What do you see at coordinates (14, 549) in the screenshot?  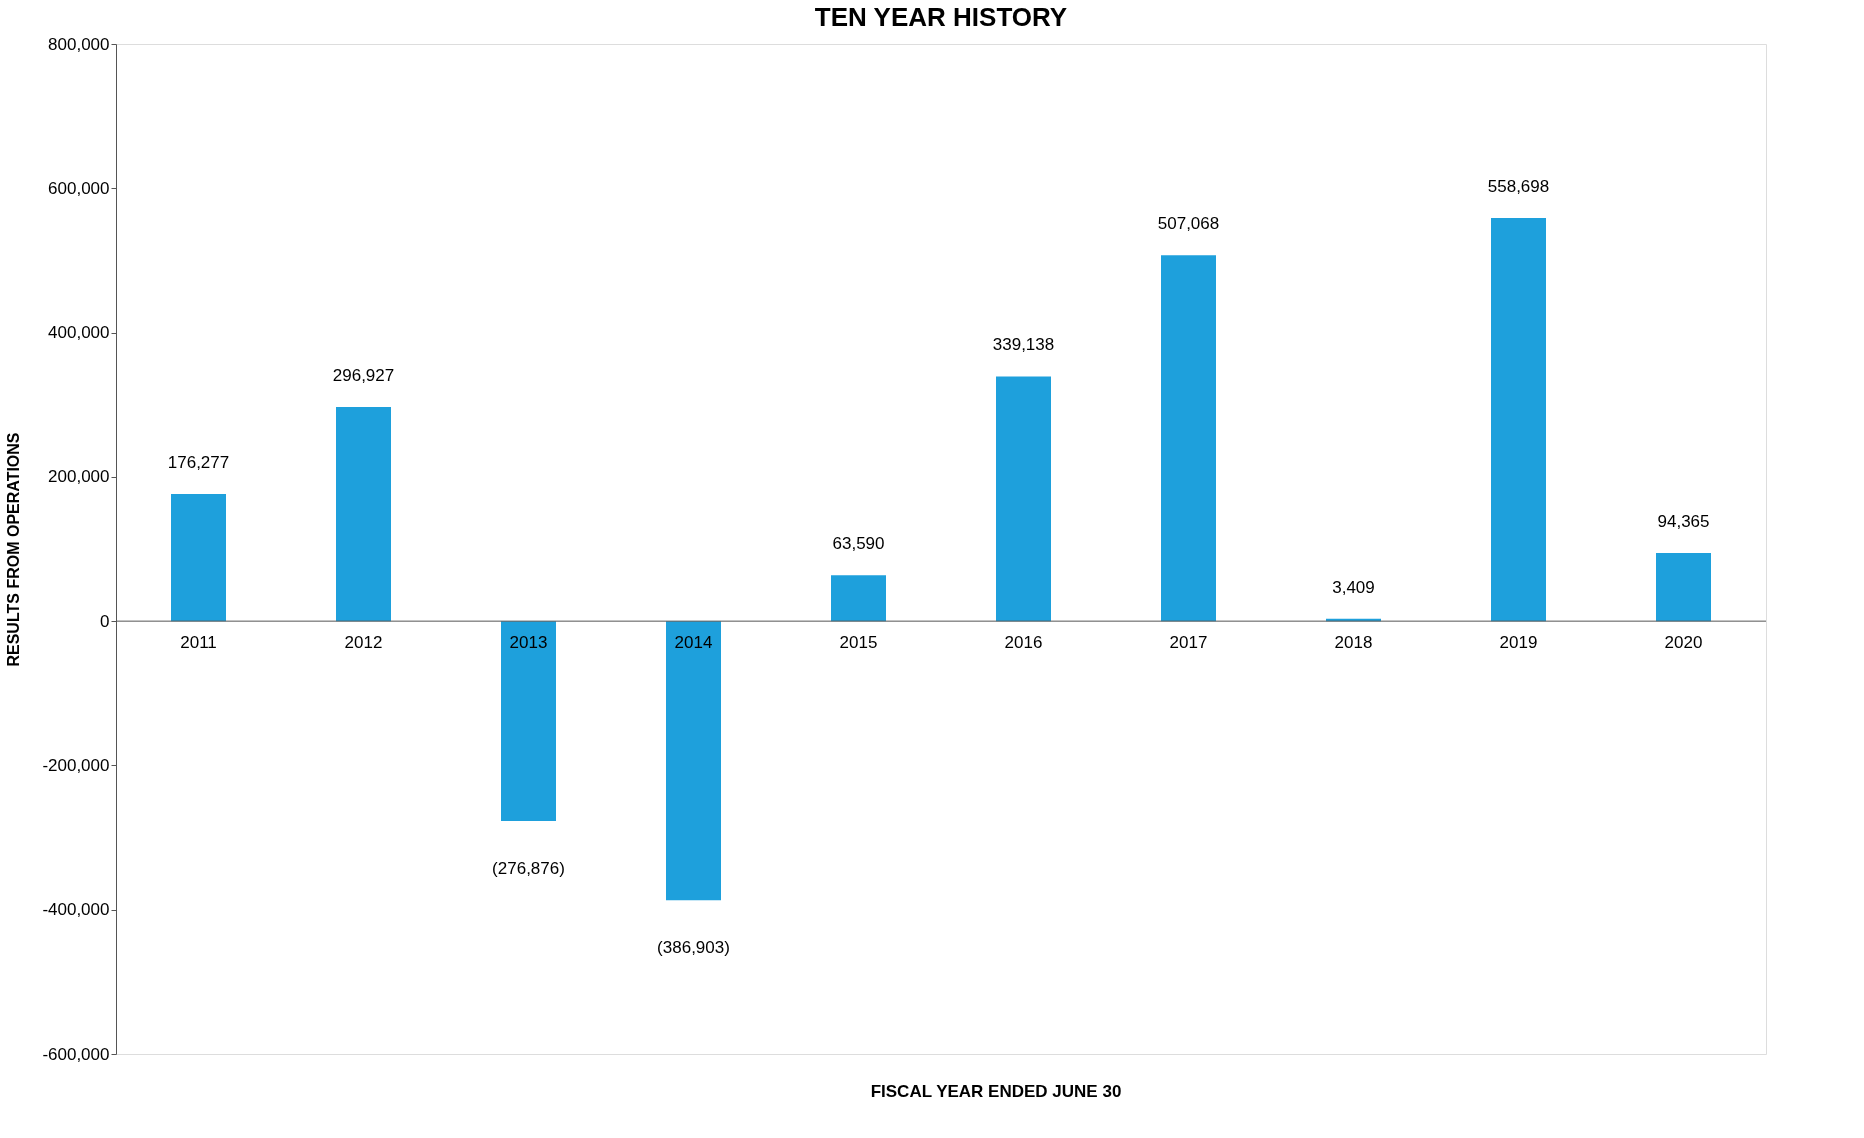 I see `y-axis-title: RESULTS FROM OPERATIONS` at bounding box center [14, 549].